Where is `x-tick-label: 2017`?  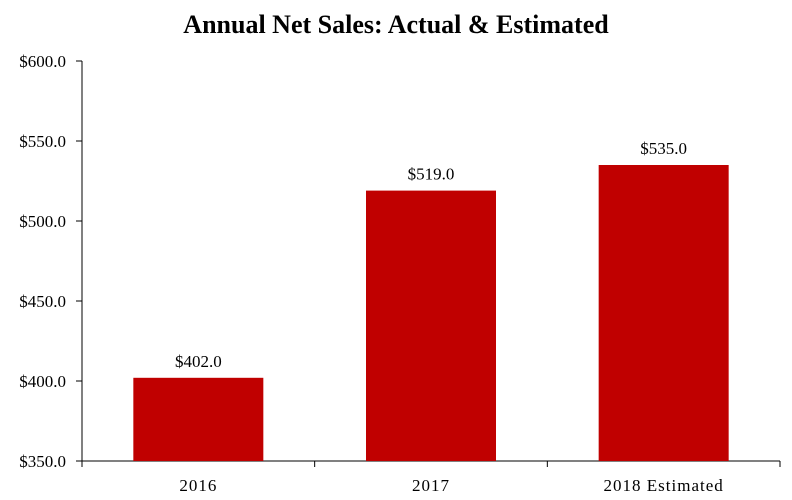
x-tick-label: 2017 is located at coordinates (431, 485).